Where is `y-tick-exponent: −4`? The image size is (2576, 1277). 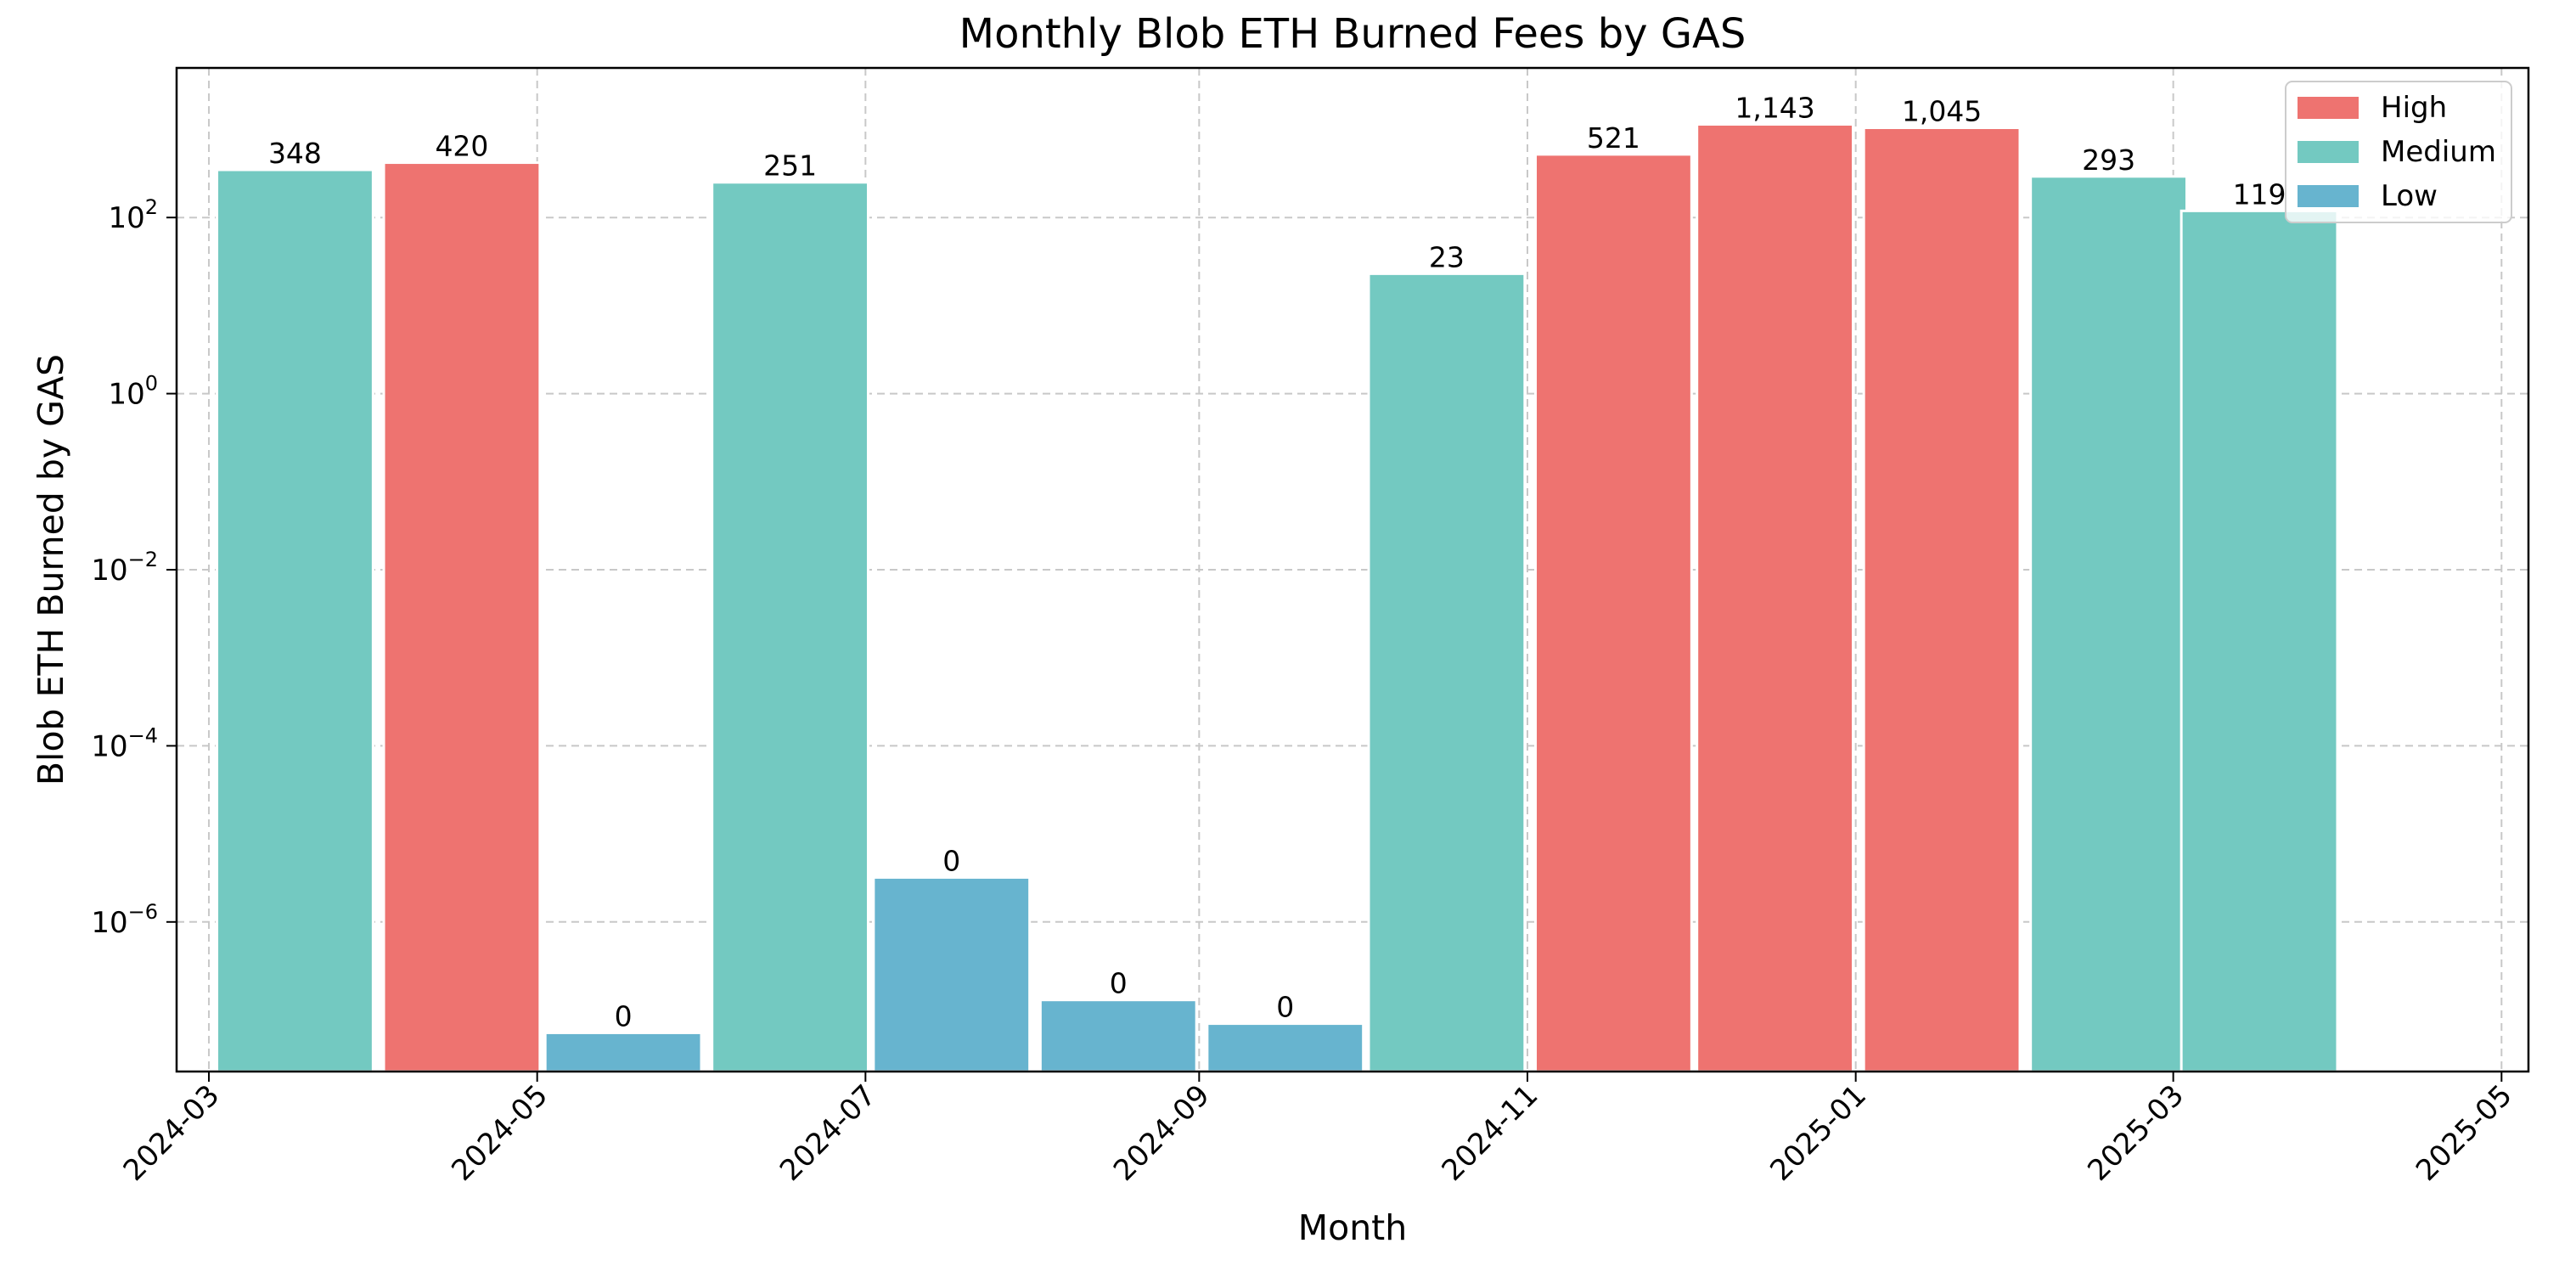
y-tick-exponent: −4 is located at coordinates (143, 735).